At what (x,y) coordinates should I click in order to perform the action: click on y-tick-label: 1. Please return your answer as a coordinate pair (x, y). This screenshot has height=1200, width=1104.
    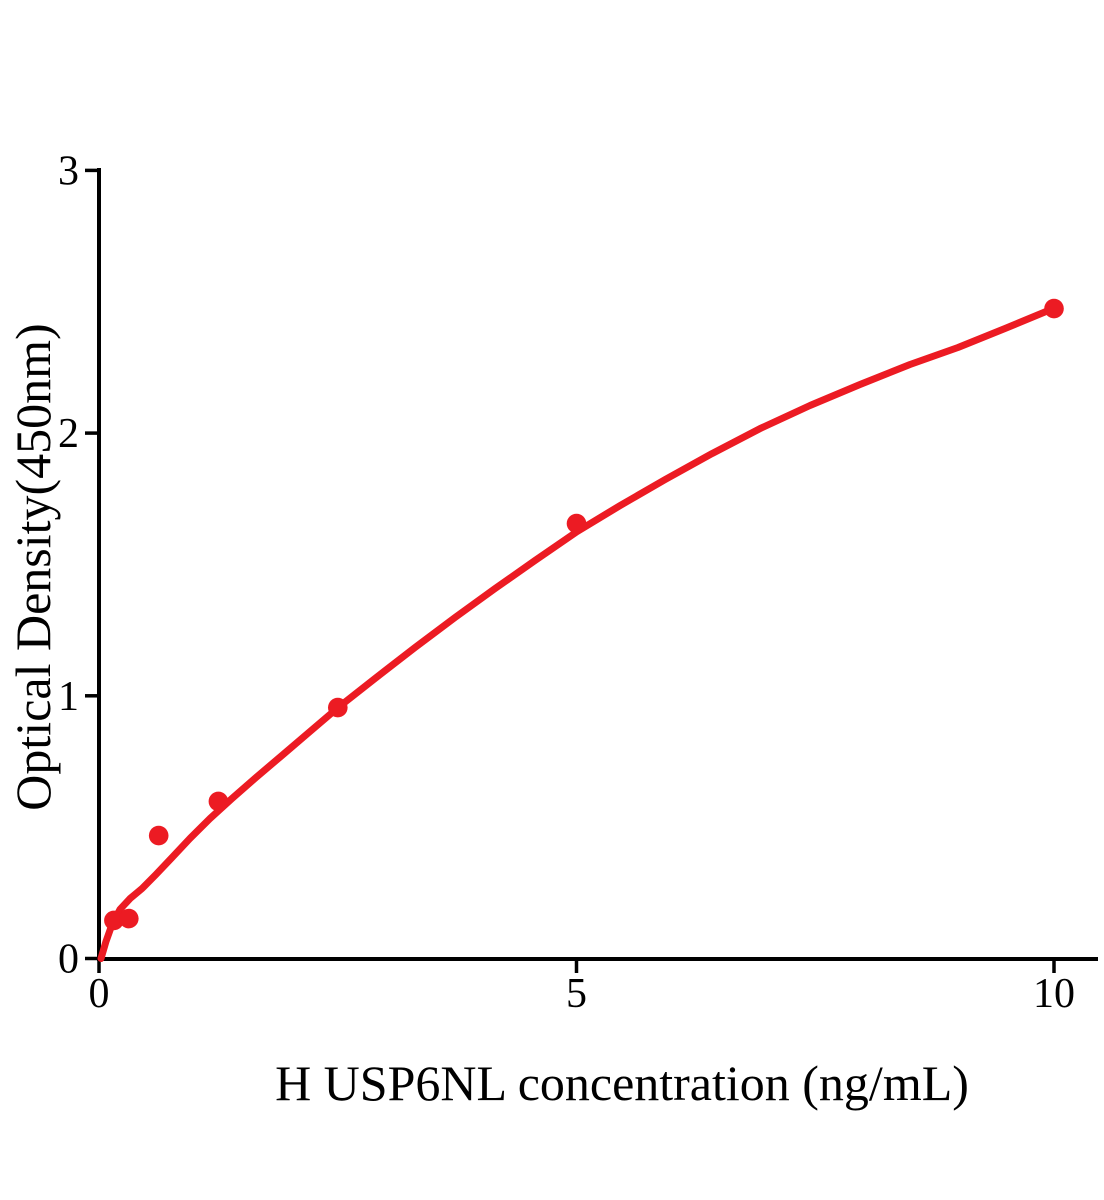
    Looking at the image, I should click on (68, 697).